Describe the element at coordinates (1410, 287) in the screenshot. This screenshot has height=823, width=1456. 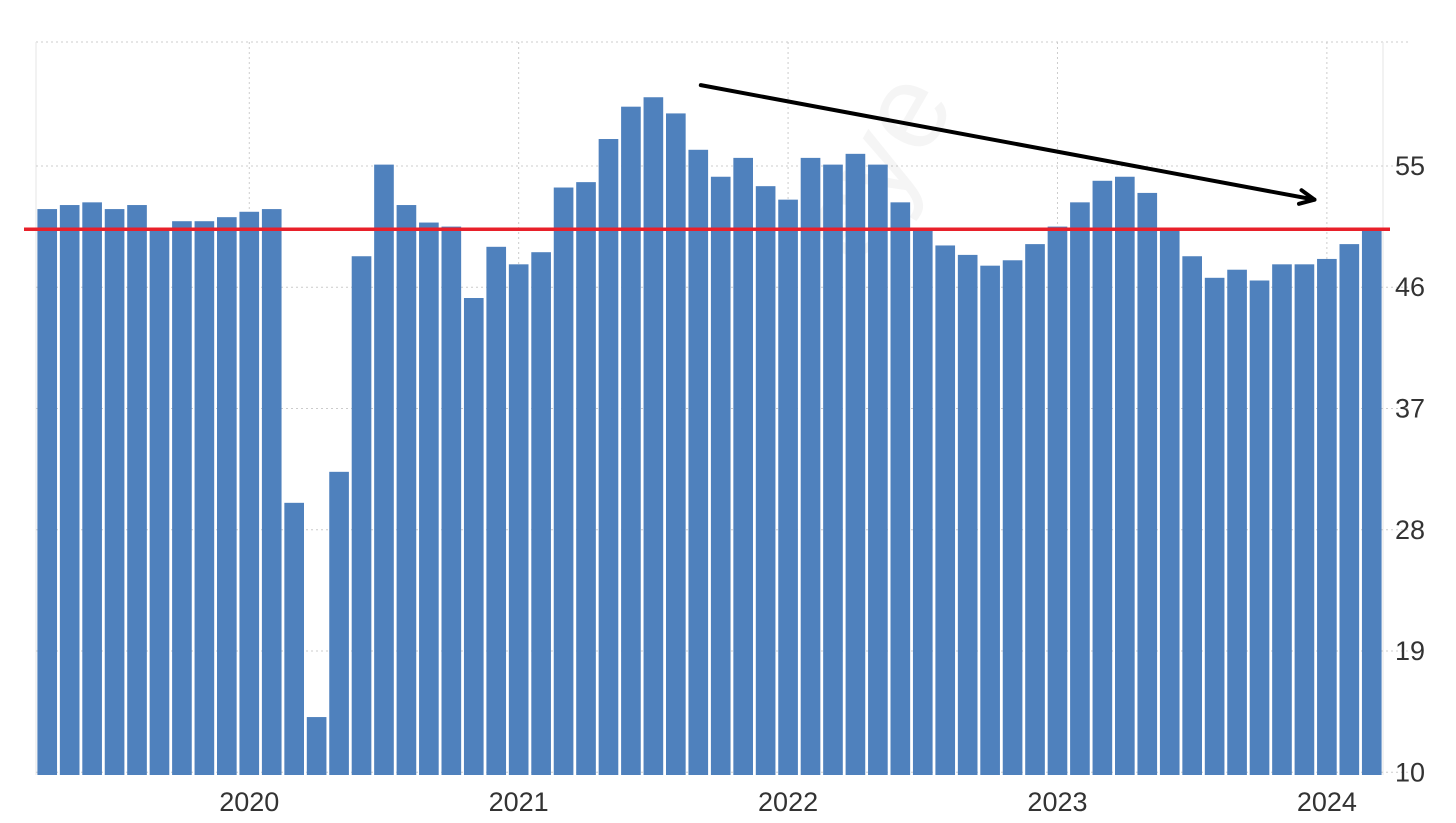
I see `y-tick-label: 46` at that location.